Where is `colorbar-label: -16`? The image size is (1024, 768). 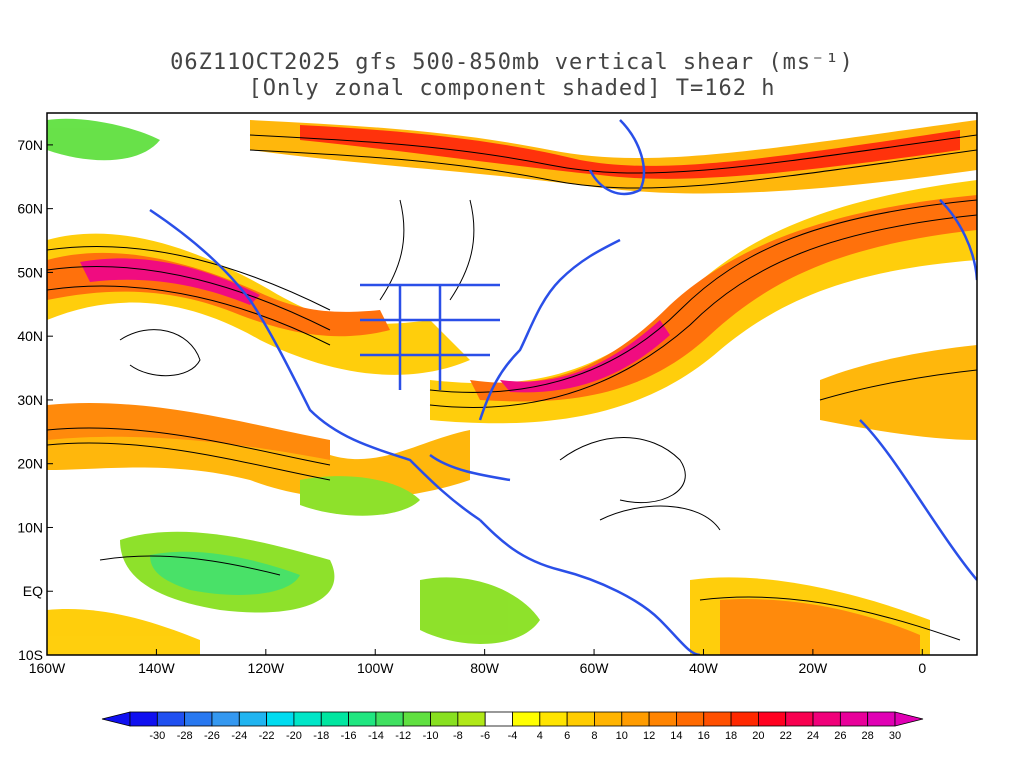
colorbar-label: -16 is located at coordinates (349, 736).